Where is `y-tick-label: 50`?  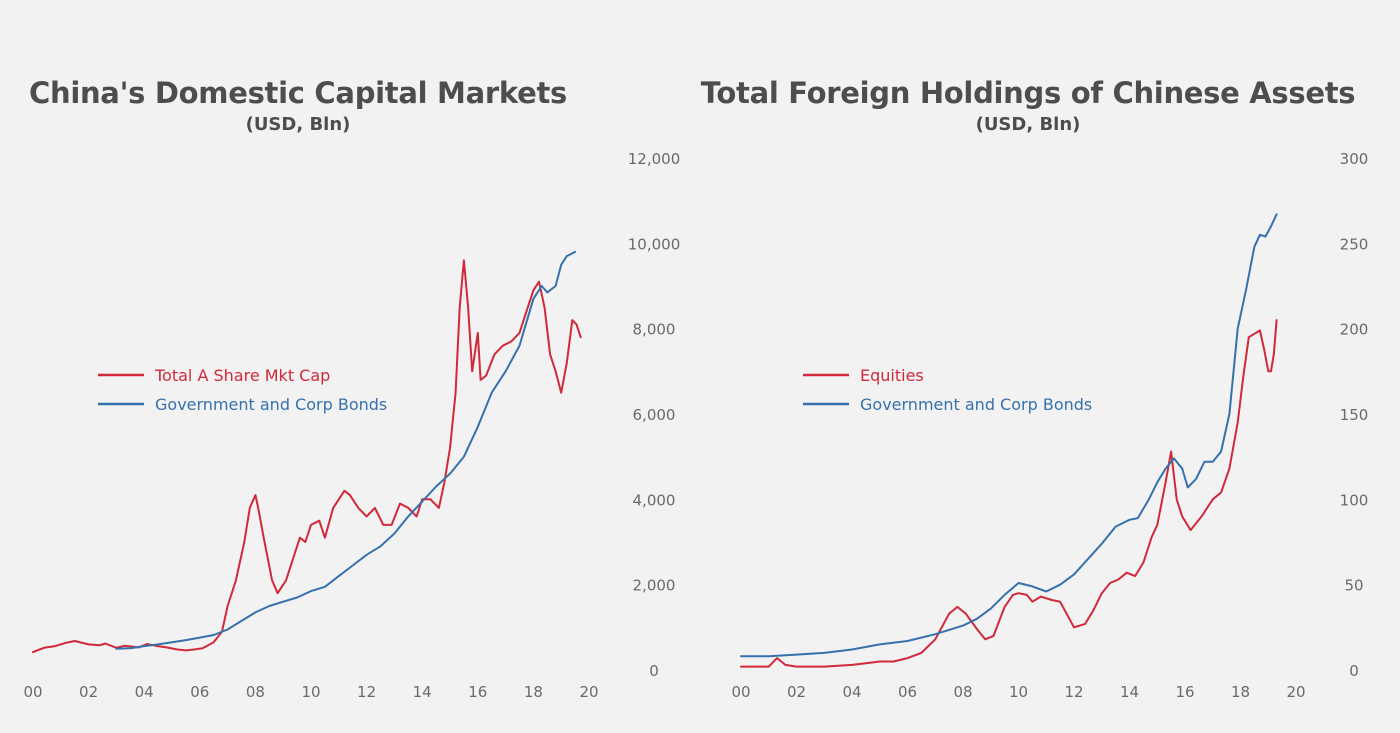
y-tick-label: 50 is located at coordinates (1353, 586).